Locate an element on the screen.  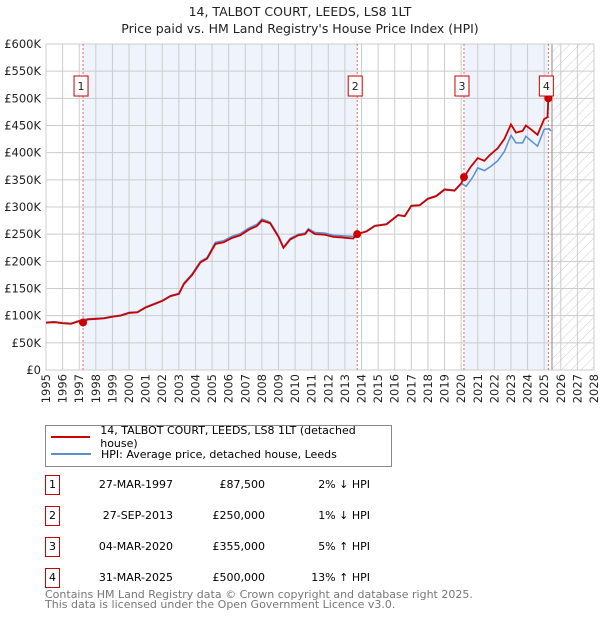
x-tick-label: 2013 is located at coordinates (345, 388).